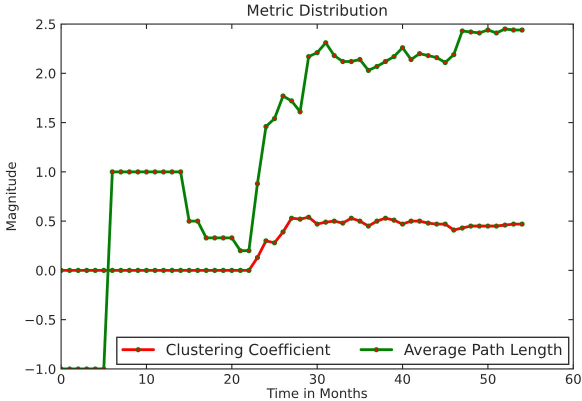 The height and width of the screenshot is (401, 582). I want to click on x-tick-label: 30, so click(317, 379).